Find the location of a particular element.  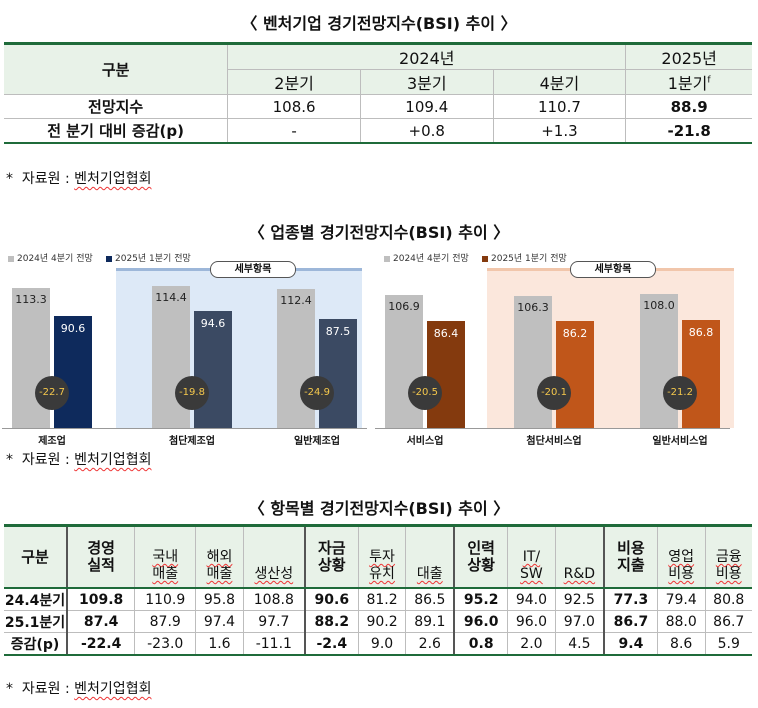

legend-swatch is located at coordinates (11, 258).